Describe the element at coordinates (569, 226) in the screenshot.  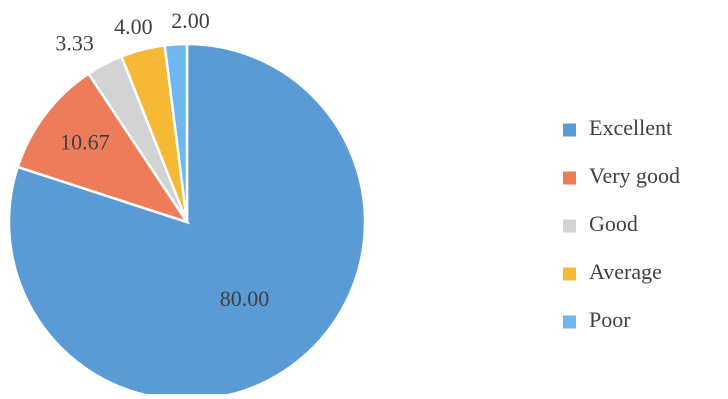
I see `legend-swatch-good` at that location.